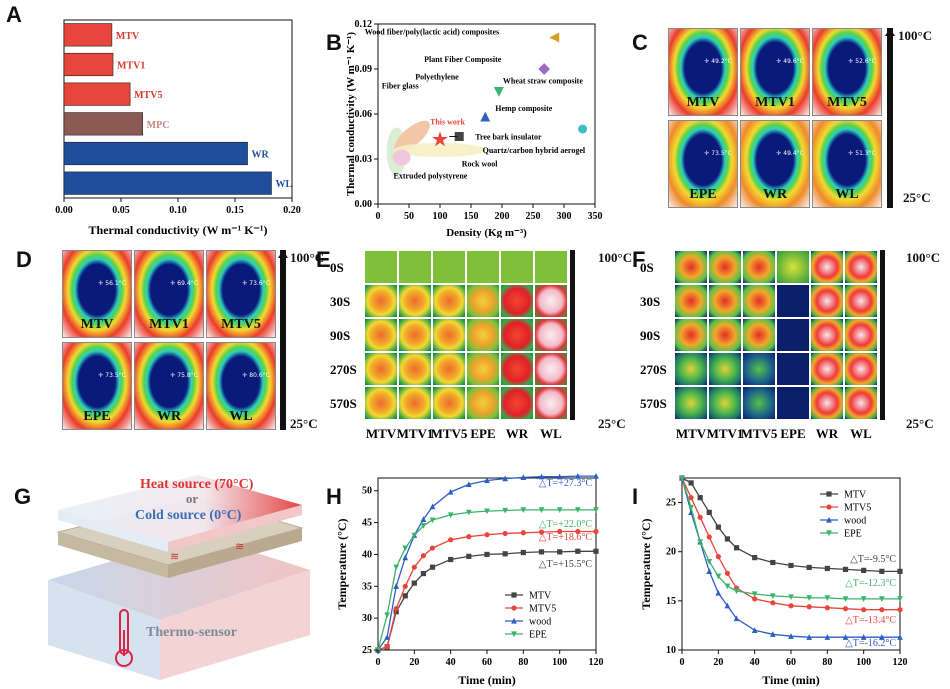 The width and height of the screenshot is (950, 689). Describe the element at coordinates (112, 284) in the screenshot. I see `thermal-image-temp: ✛ 56.1°C` at that location.